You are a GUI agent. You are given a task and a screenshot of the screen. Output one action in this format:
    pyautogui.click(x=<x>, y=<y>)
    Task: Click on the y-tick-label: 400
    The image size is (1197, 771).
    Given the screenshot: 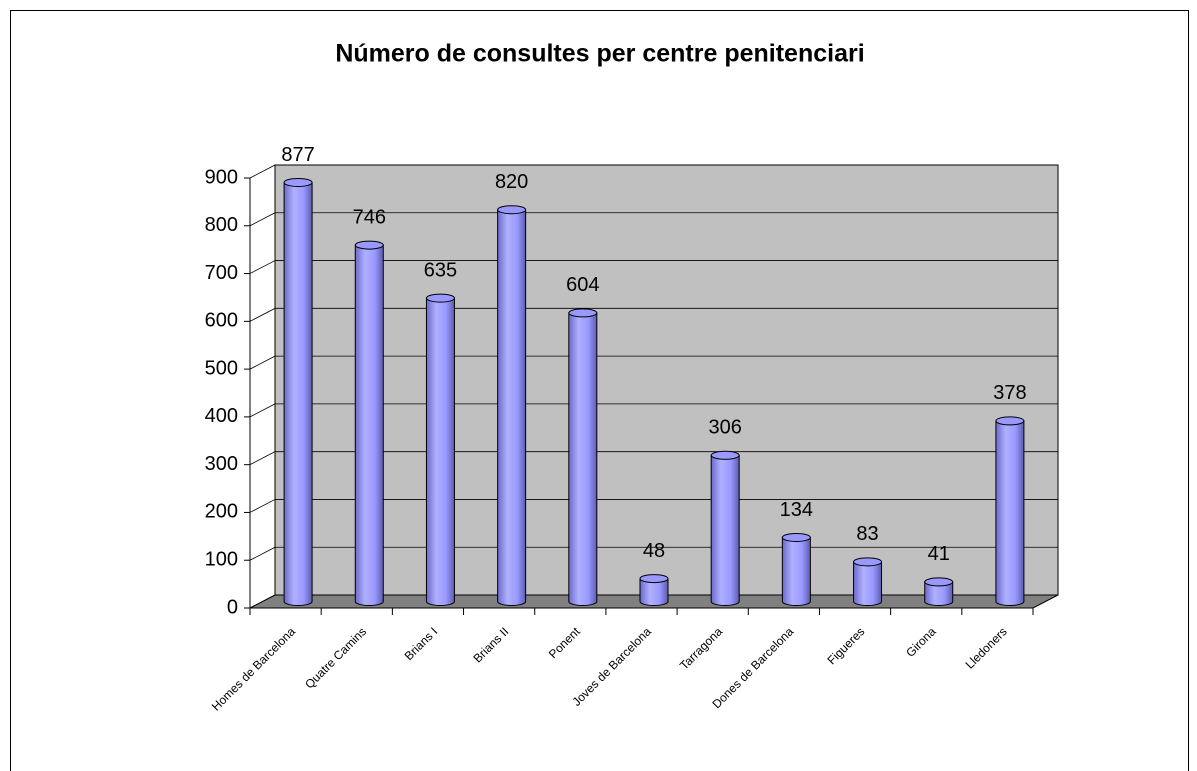 What is the action you would take?
    pyautogui.click(x=221, y=416)
    